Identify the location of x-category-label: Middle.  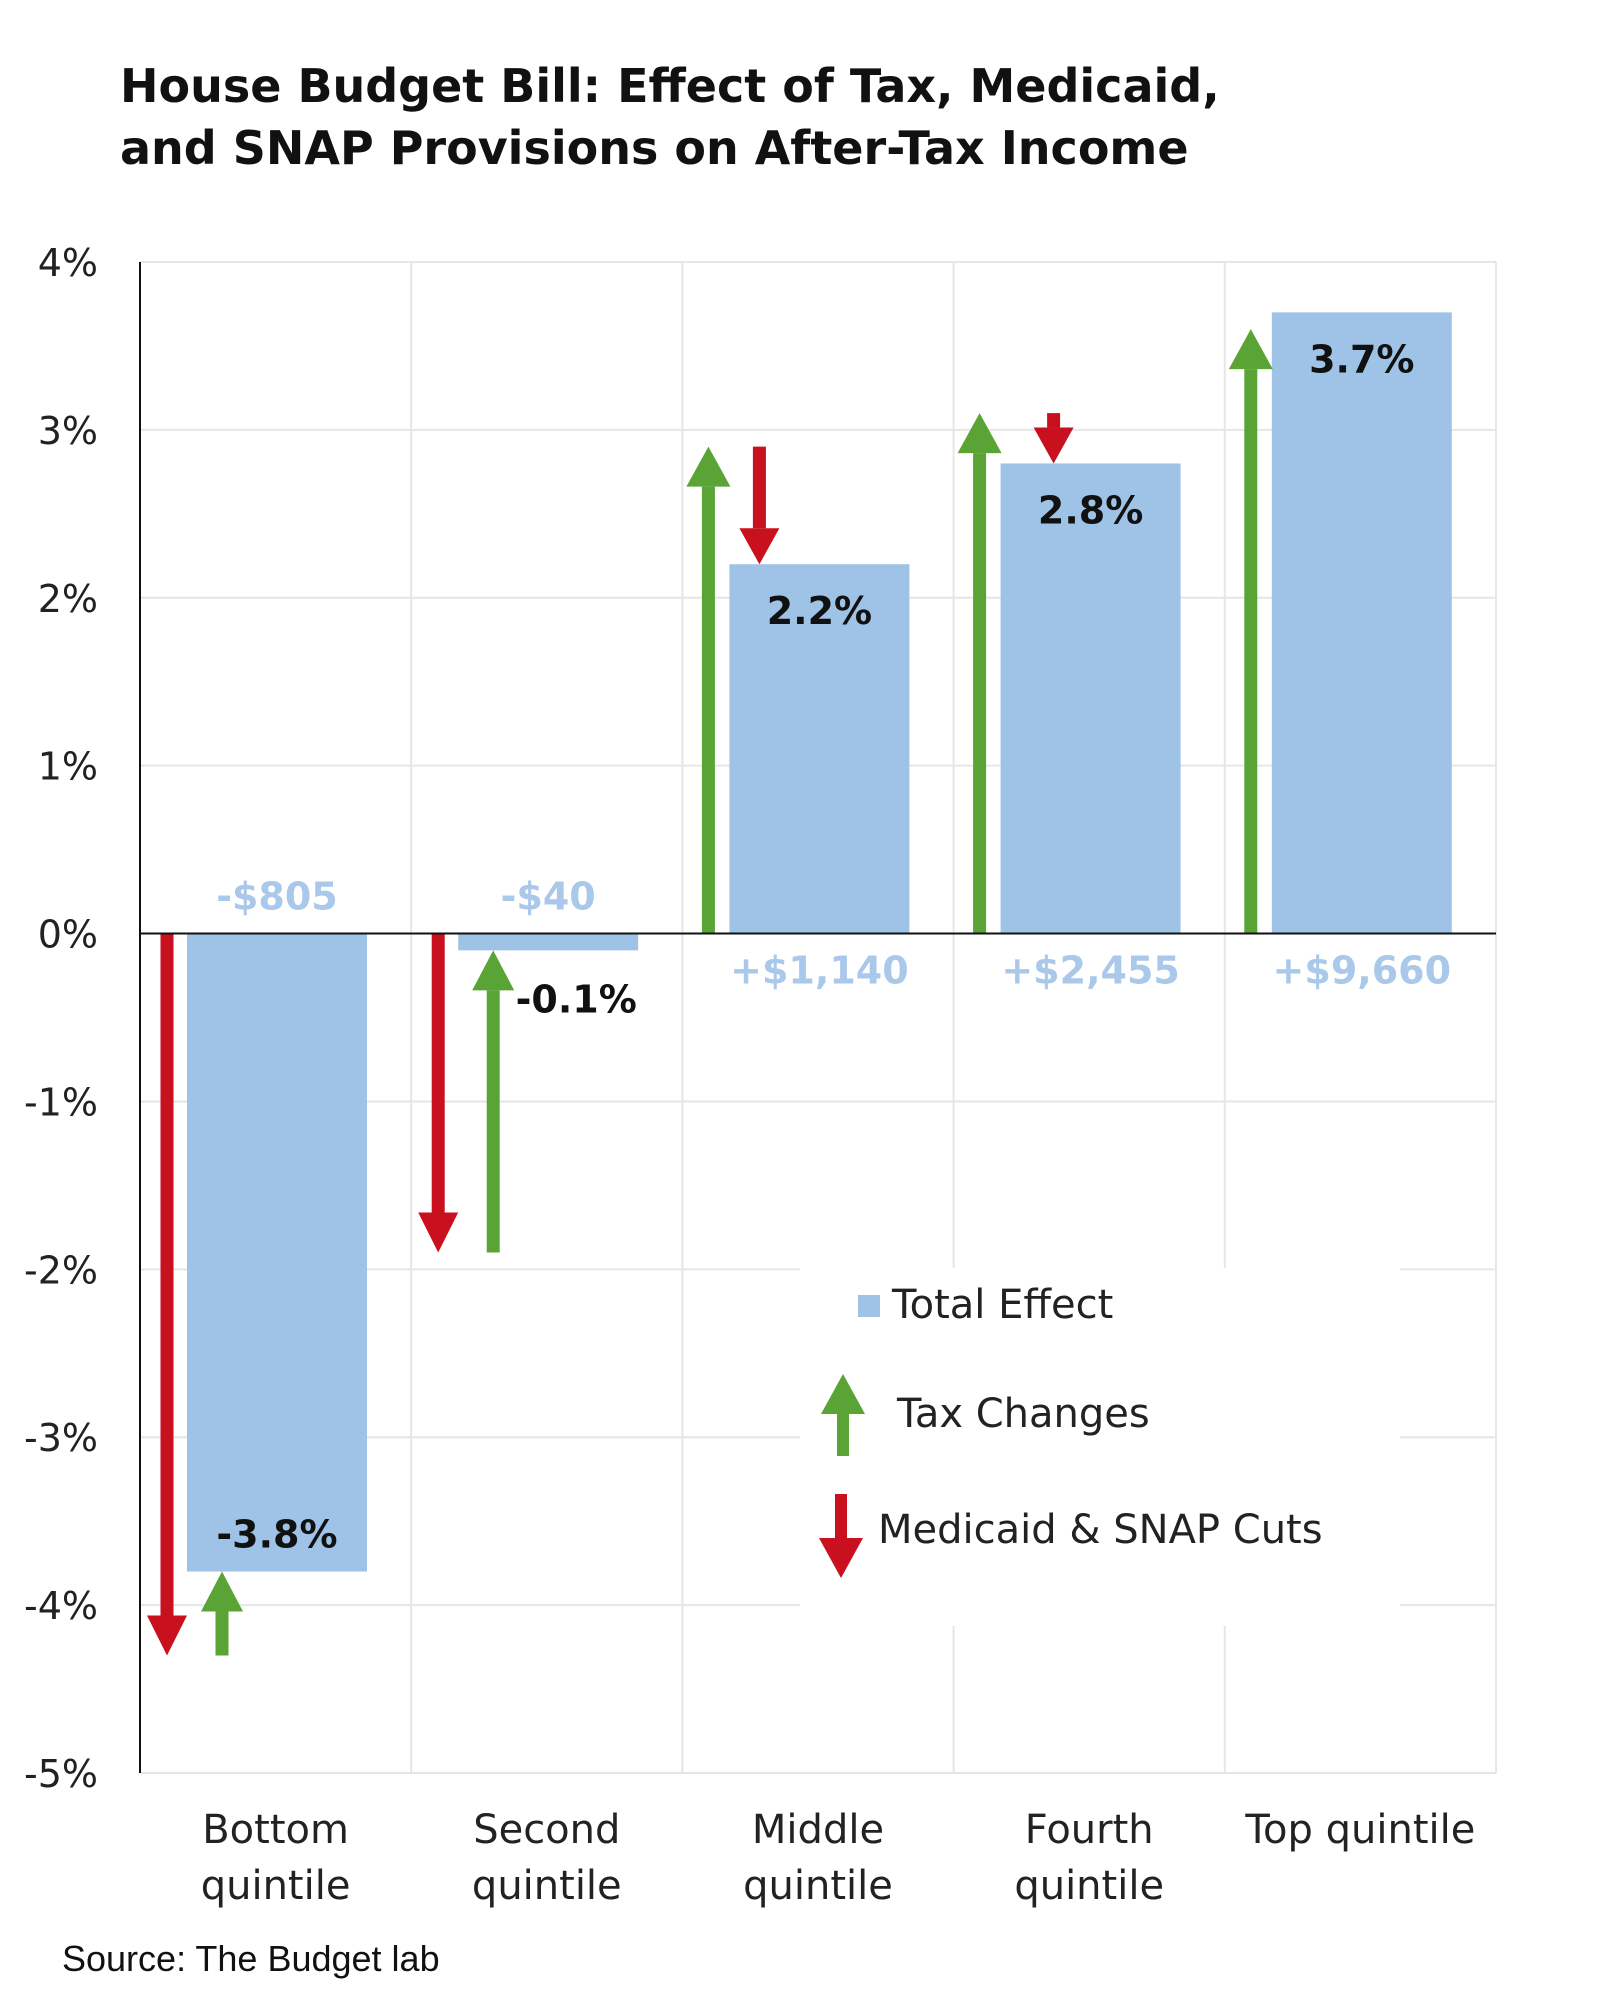
(818, 1830).